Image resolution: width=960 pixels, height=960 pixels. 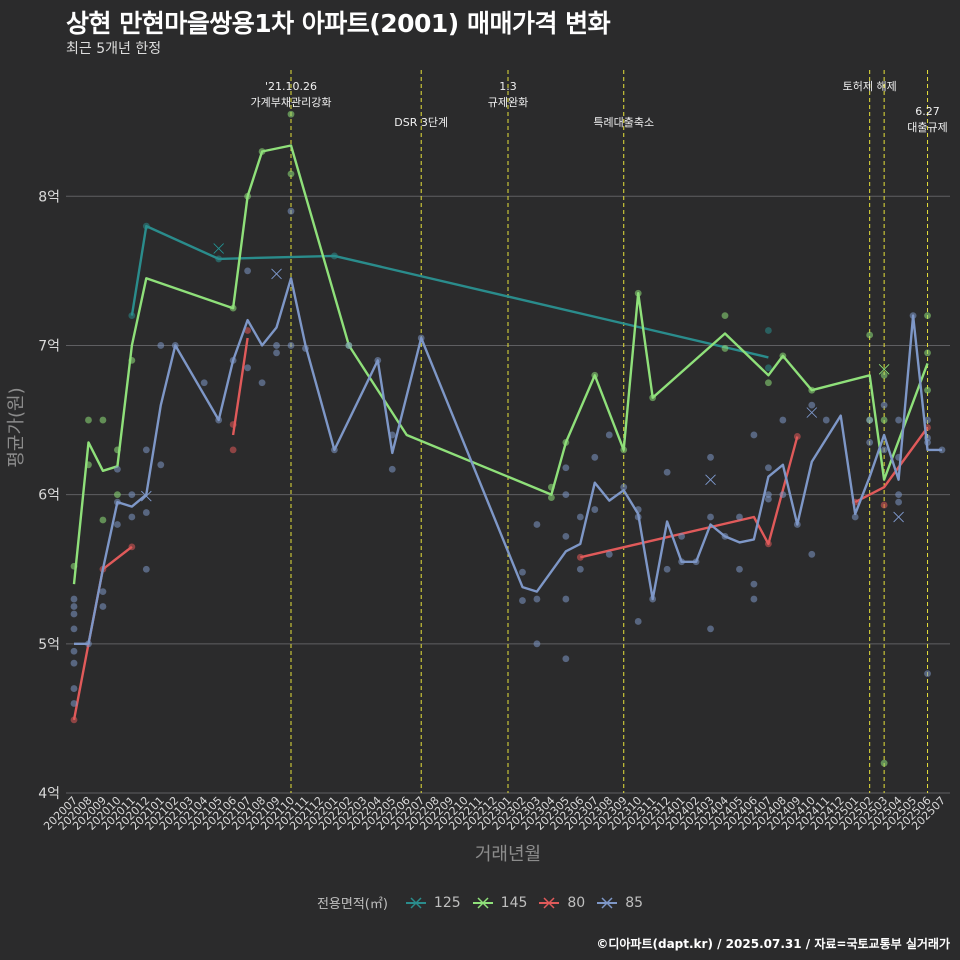 I want to click on event-label: 가계부채관리강화, so click(x=291, y=102).